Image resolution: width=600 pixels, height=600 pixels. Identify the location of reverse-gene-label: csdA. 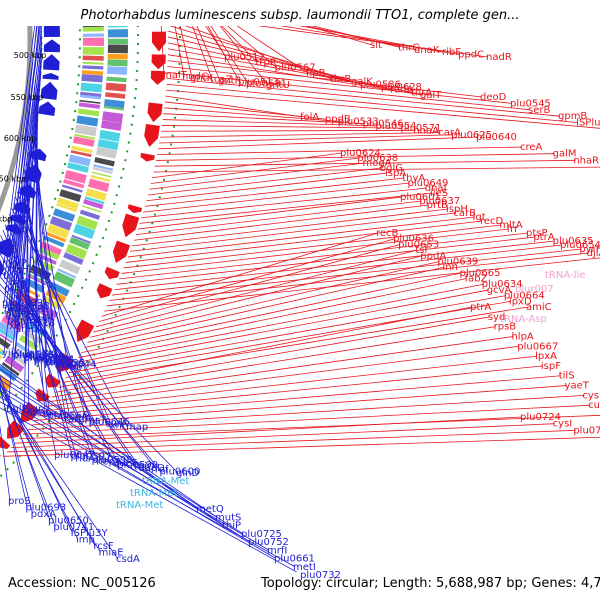
(128, 559).